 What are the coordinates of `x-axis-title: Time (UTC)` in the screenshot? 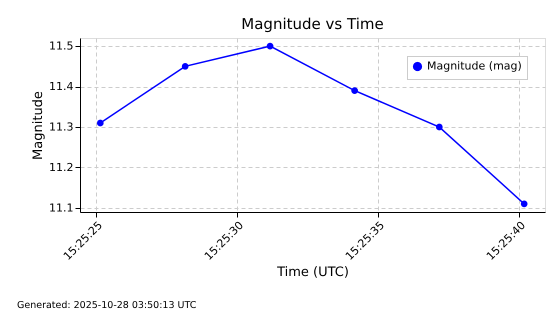 It's located at (312, 272).